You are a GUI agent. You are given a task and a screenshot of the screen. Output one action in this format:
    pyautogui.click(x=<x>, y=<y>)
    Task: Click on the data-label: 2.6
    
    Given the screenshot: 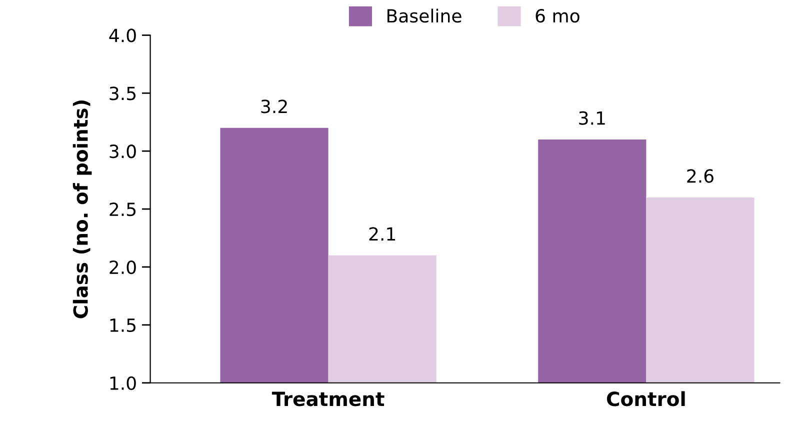 What is the action you would take?
    pyautogui.click(x=700, y=176)
    